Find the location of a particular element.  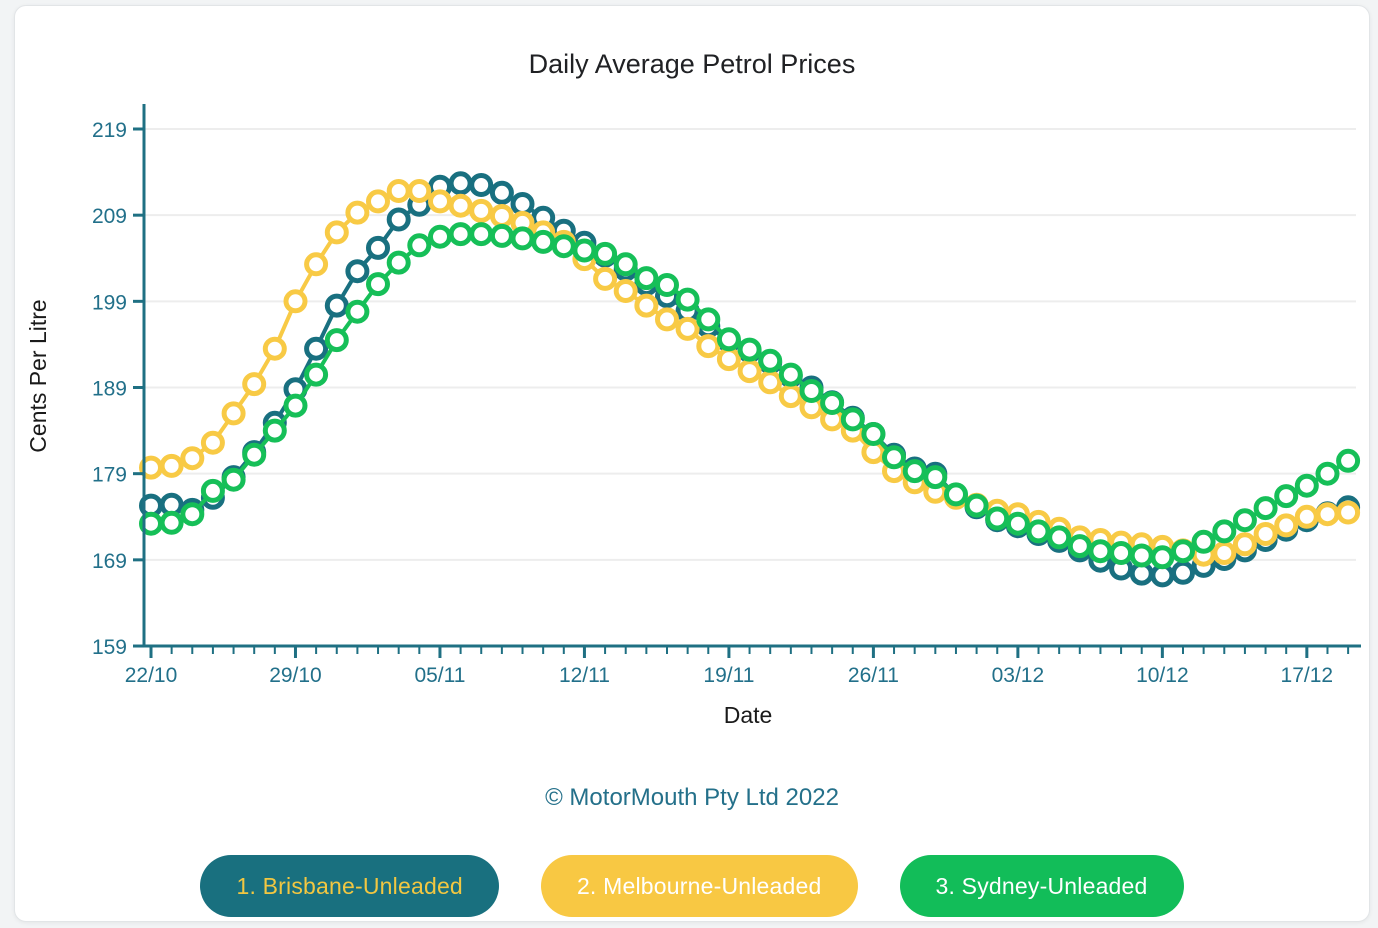

legend-button-melbourne: 2. Melbourne-Unleaded is located at coordinates (699, 886).